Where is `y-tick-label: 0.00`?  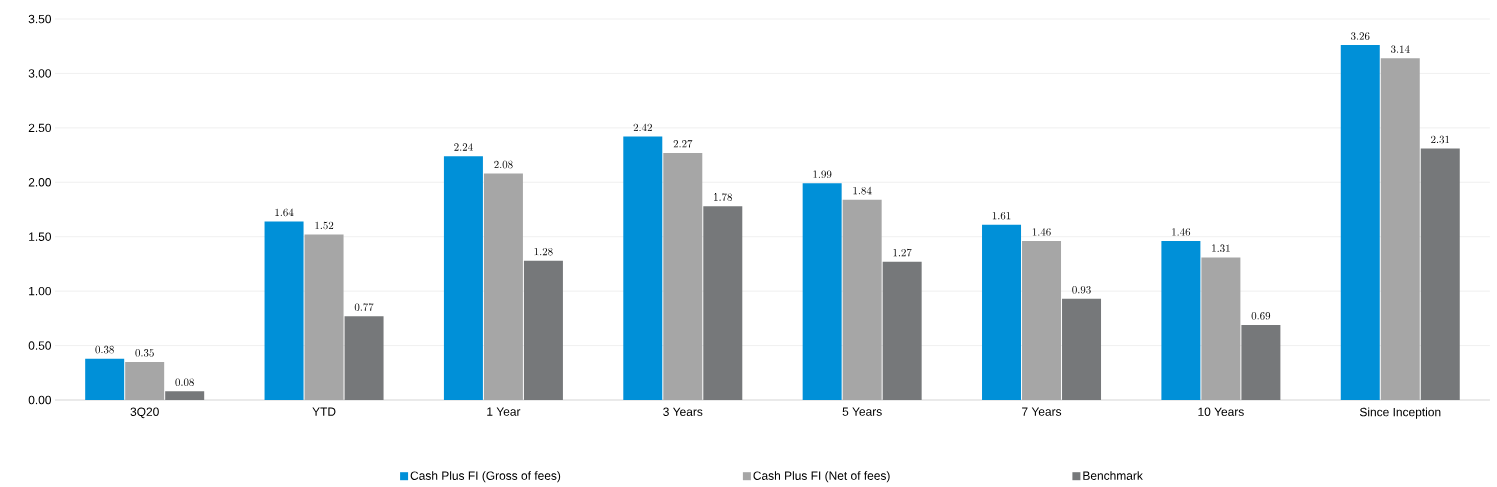 y-tick-label: 0.00 is located at coordinates (40, 400).